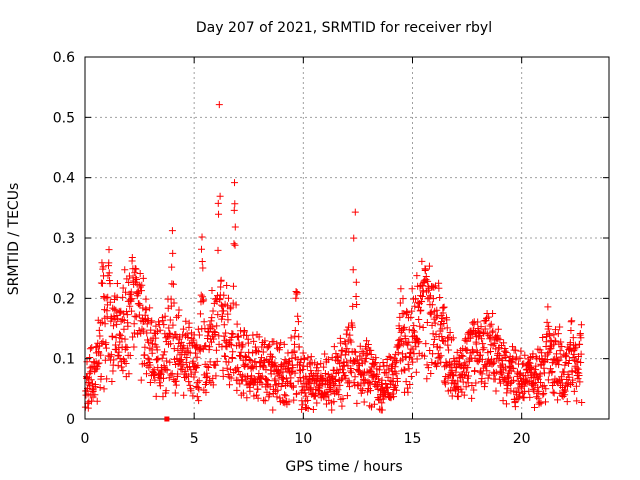 Image resolution: width=640 pixels, height=480 pixels. Describe the element at coordinates (64, 239) in the screenshot. I see `y-tick-label: 0.3` at that location.